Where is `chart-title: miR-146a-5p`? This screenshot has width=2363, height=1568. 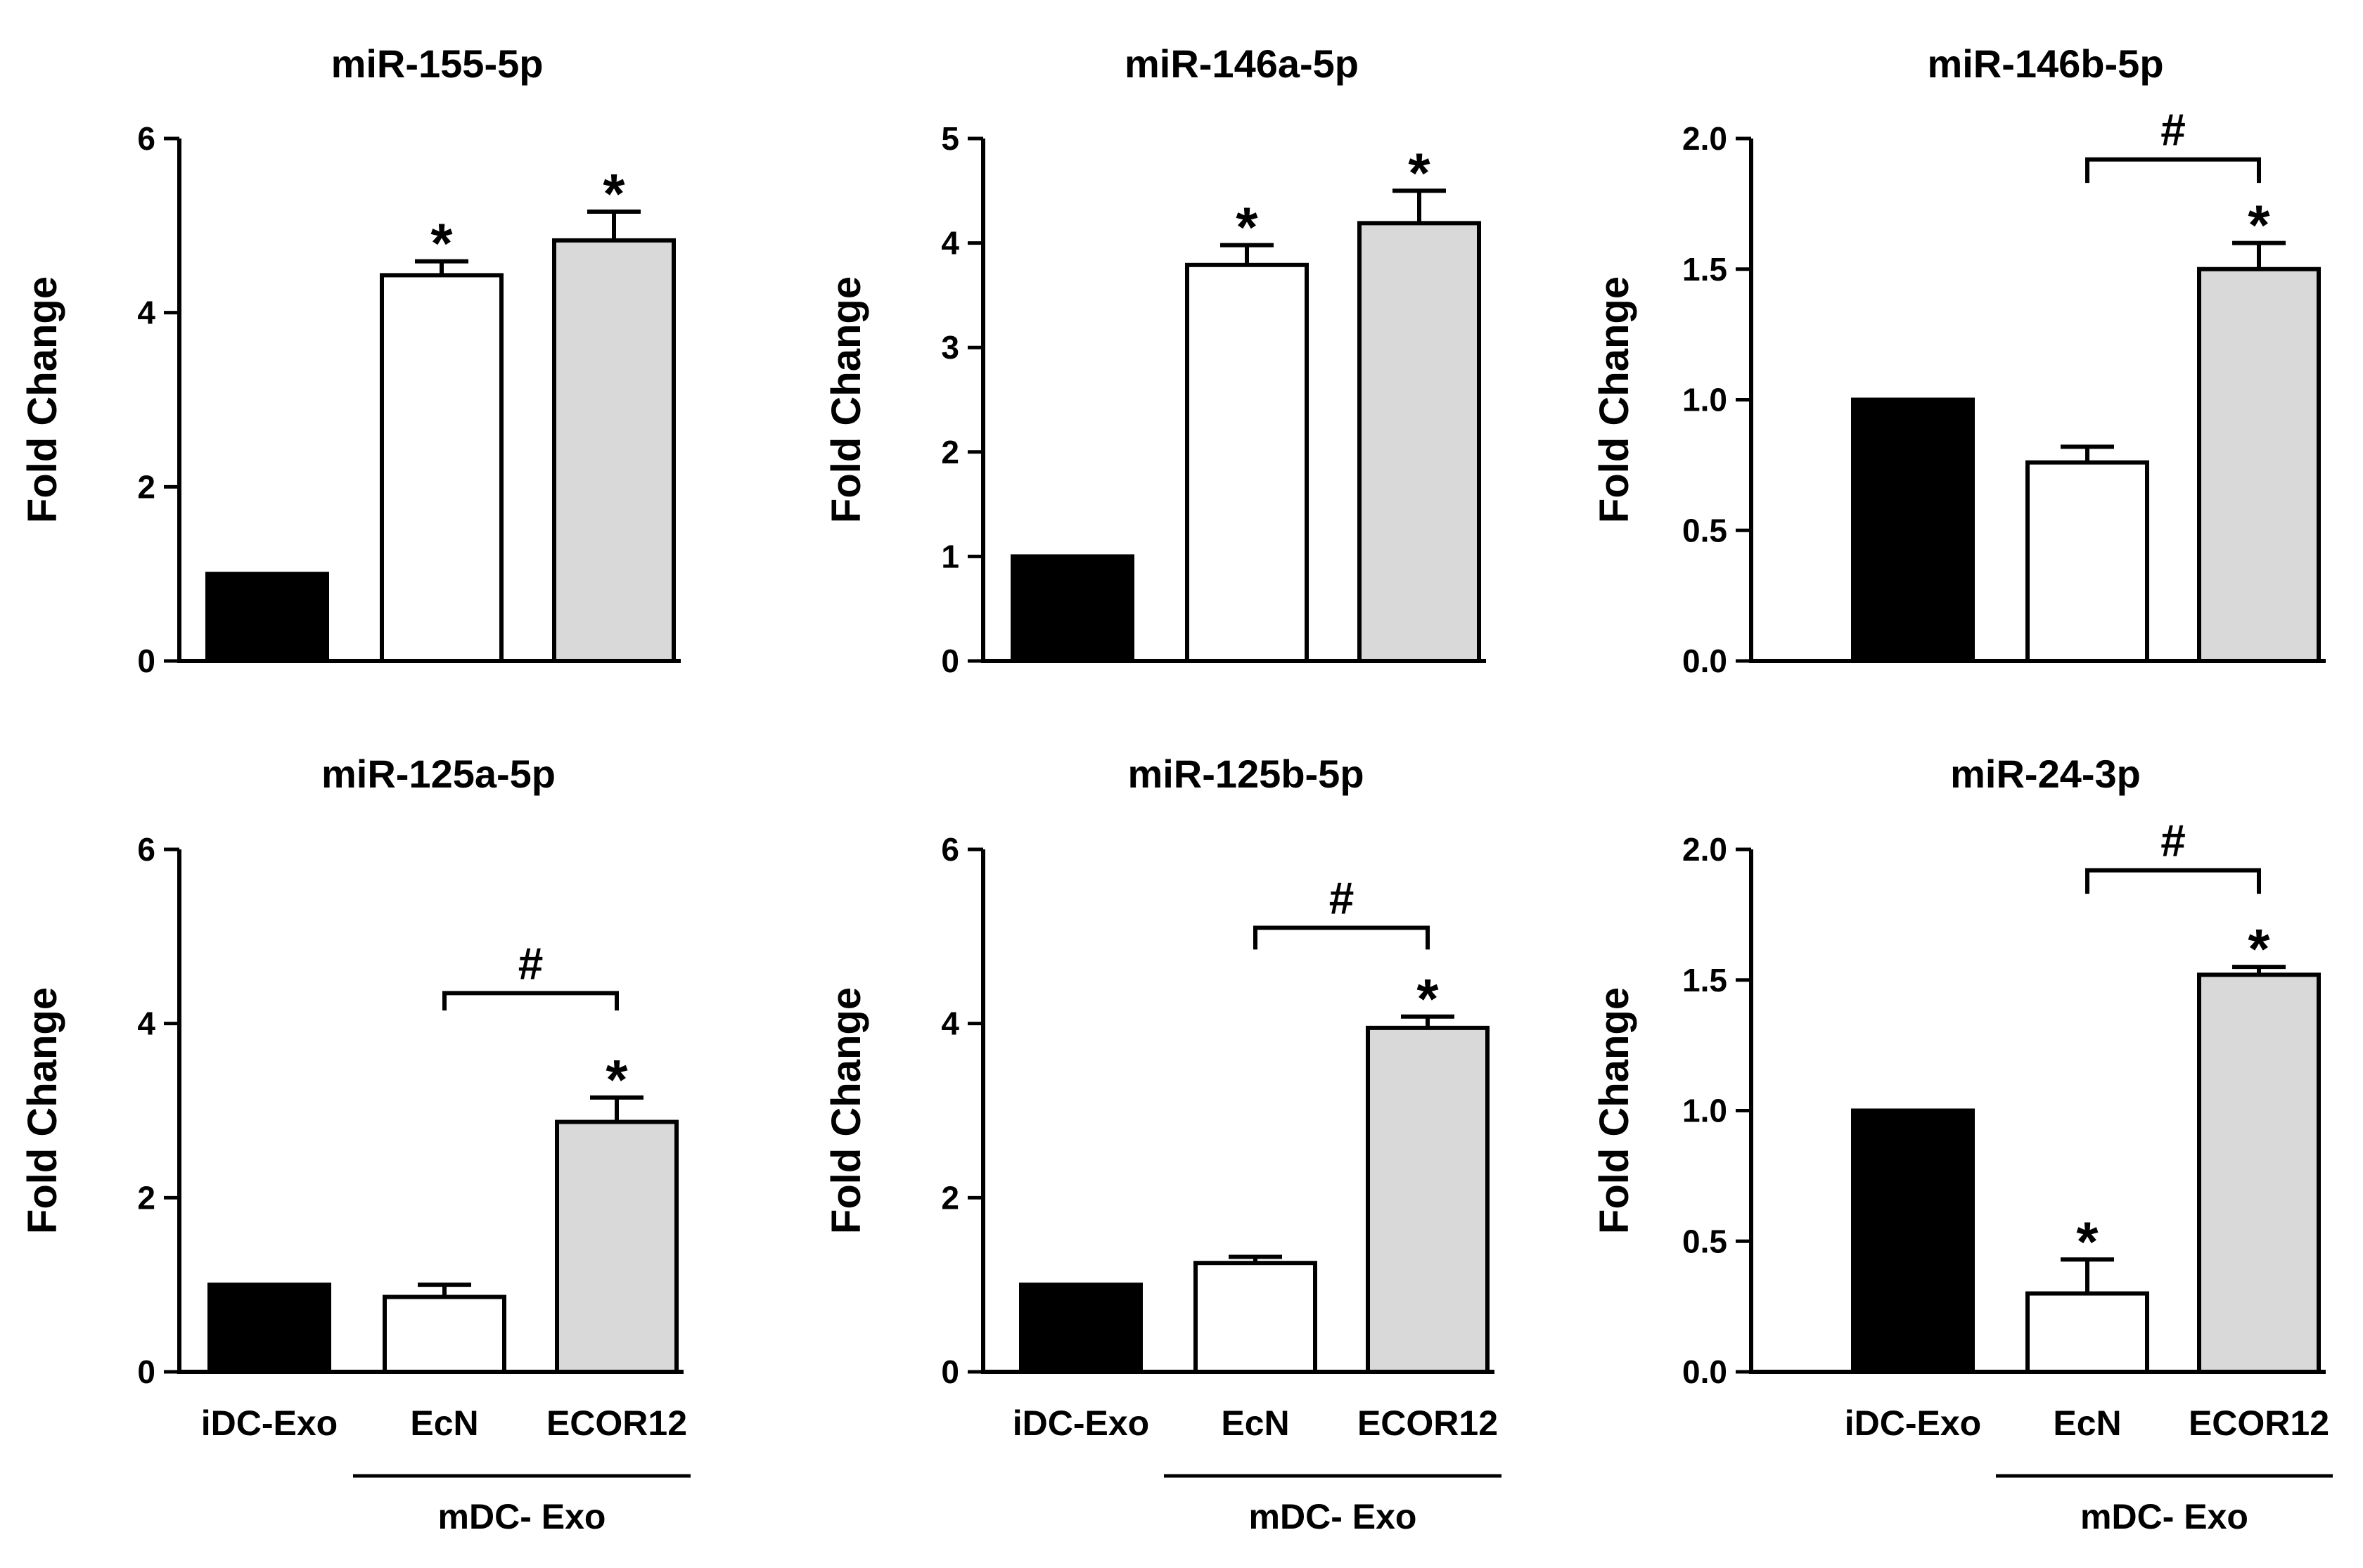
chart-title: miR-146a-5p is located at coordinates (1242, 63).